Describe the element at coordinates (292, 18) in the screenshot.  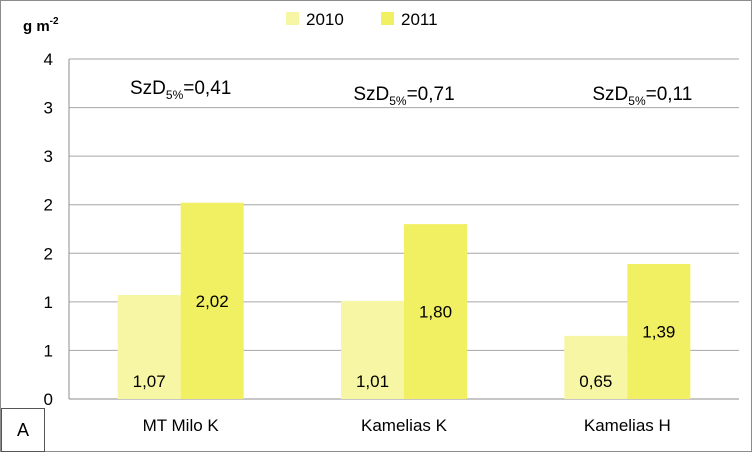
I see `legend-swatch-2010` at that location.